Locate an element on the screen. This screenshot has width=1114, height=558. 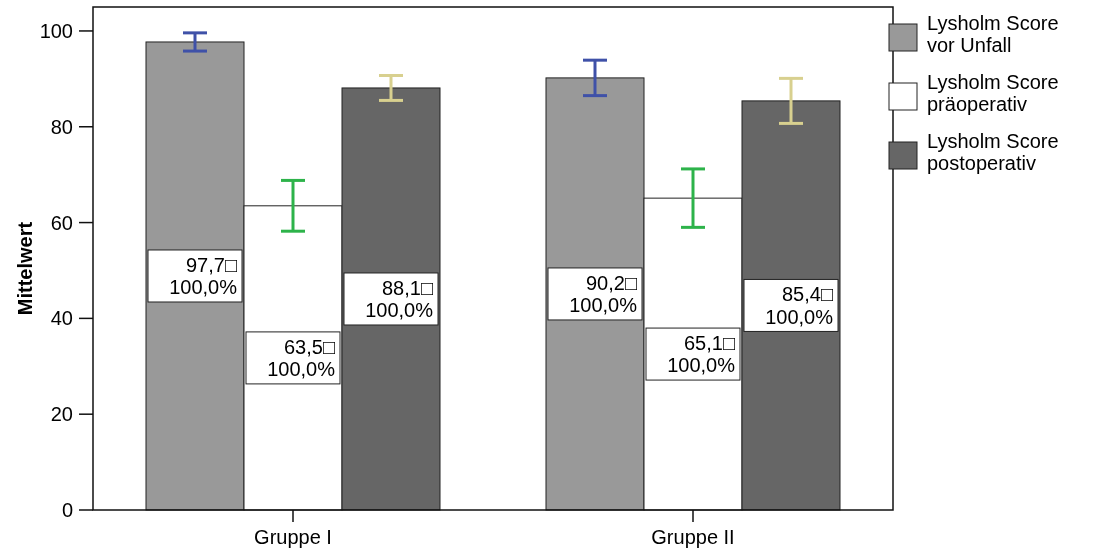
legend-label: Lysholm Score vor Unfall is located at coordinates (993, 34).